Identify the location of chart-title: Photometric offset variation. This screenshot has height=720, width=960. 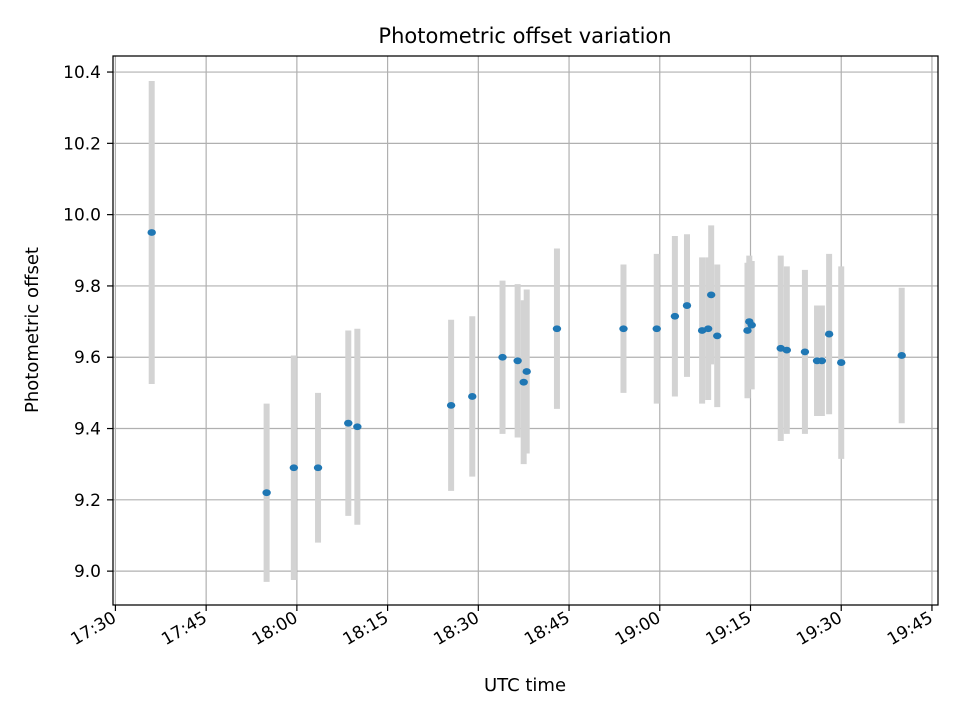
(524, 36).